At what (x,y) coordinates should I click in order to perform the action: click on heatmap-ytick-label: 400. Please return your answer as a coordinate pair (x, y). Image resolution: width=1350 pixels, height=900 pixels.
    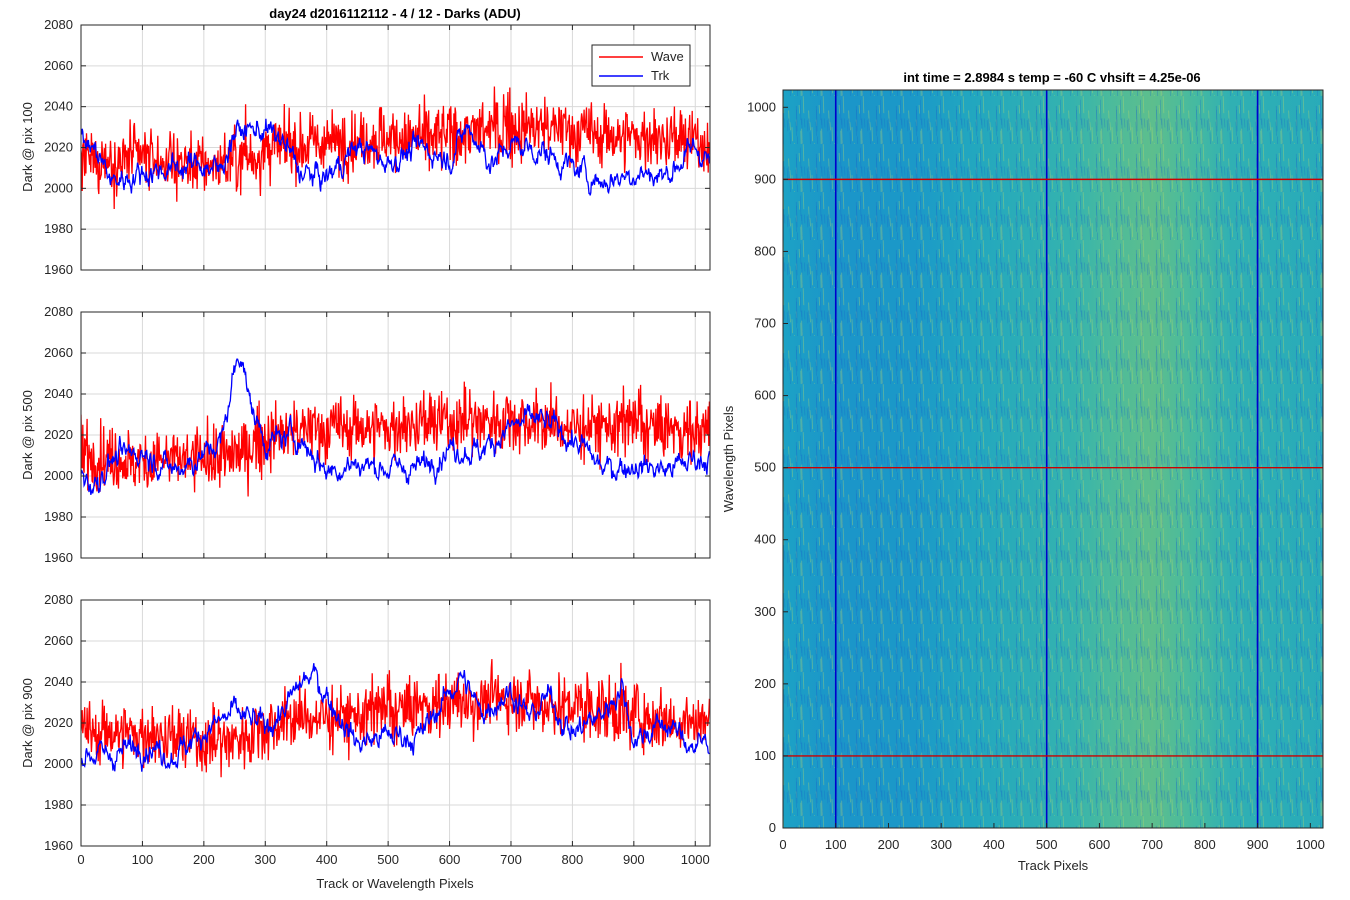
    Looking at the image, I should click on (765, 539).